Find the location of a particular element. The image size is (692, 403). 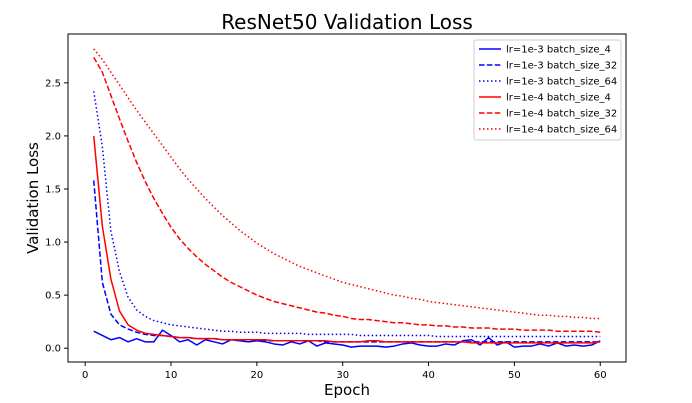

y-tick-label: 1.5 is located at coordinates (53, 189).